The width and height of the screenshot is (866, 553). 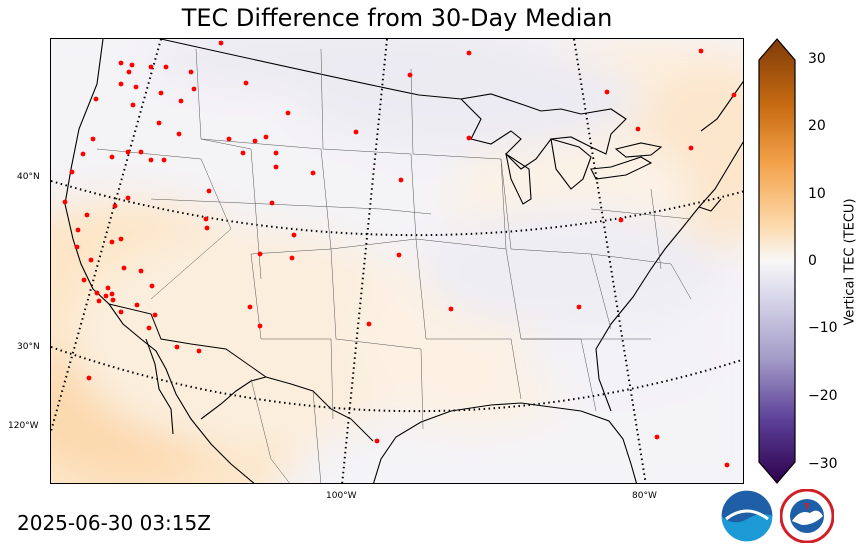 What do you see at coordinates (397, 18) in the screenshot?
I see `chart-title: TEC Difference from 30-Day Median` at bounding box center [397, 18].